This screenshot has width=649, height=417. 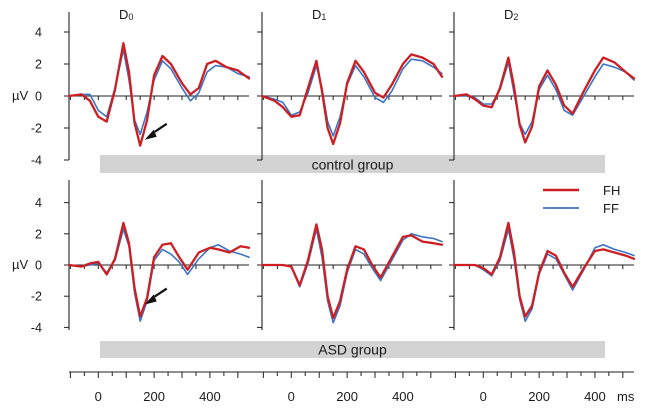 What do you see at coordinates (626, 396) in the screenshot?
I see `x-axis-unit: ms` at bounding box center [626, 396].